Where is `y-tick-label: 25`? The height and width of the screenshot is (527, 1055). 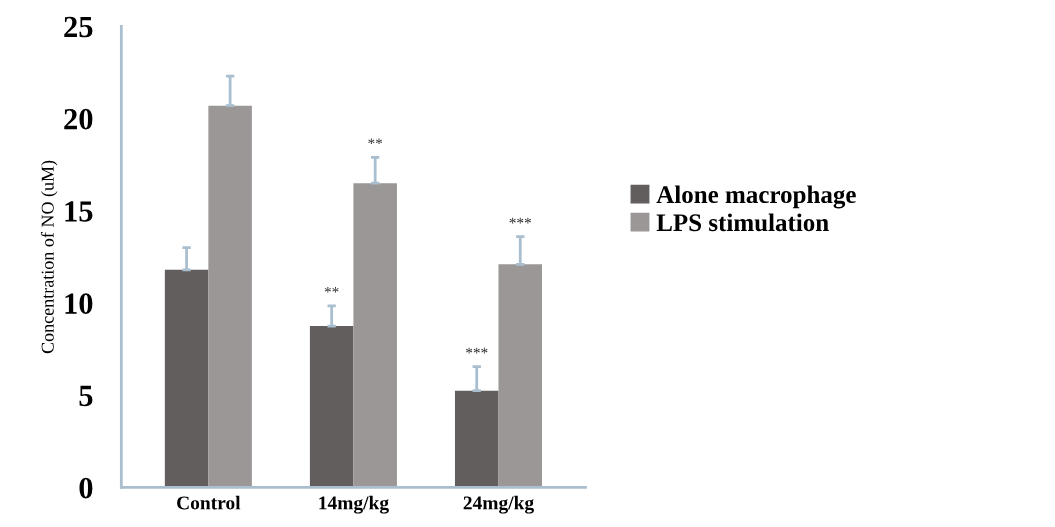 y-tick-label: 25 is located at coordinates (78, 27).